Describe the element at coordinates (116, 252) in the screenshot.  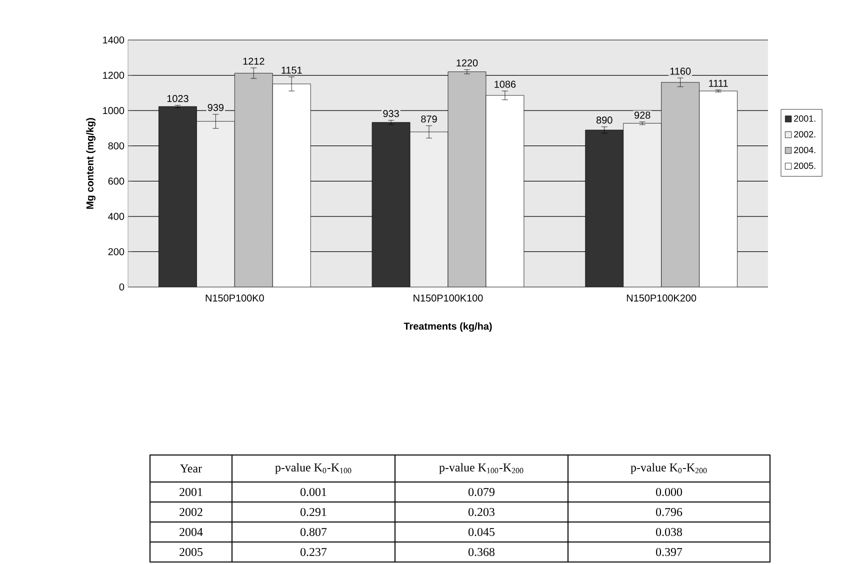
I see `y-tick-label: 200` at that location.